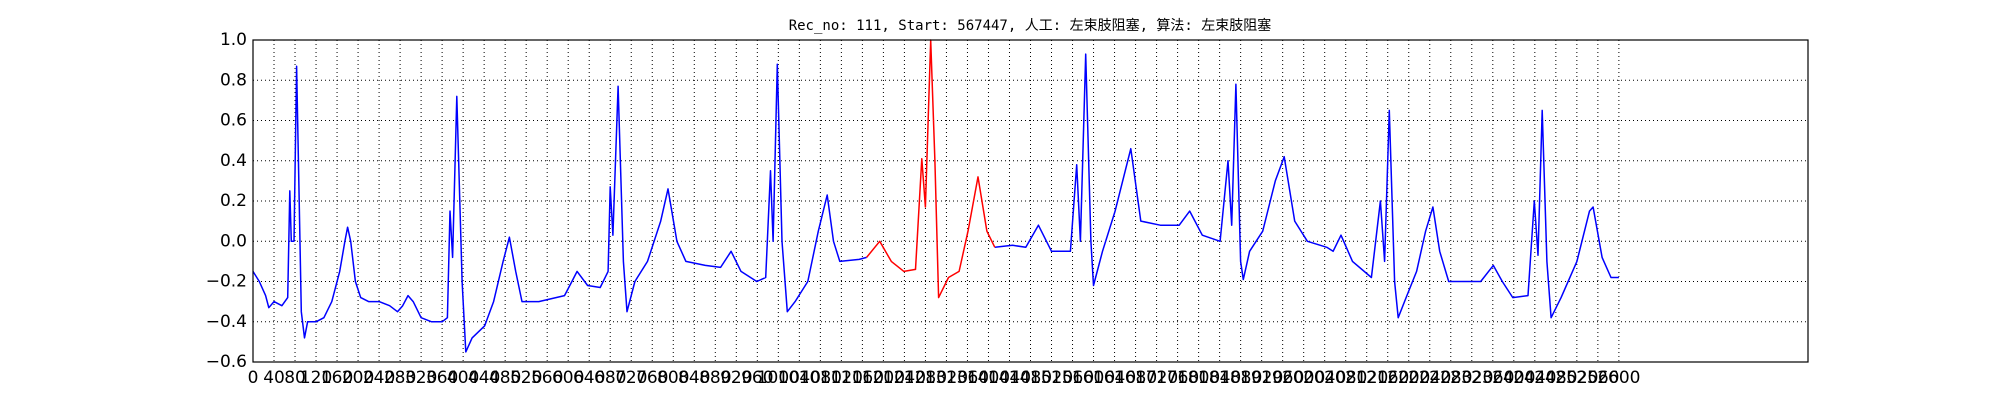 The width and height of the screenshot is (2000, 400). What do you see at coordinates (883, 378) in the screenshot?
I see `x-tick-label: 1200` at bounding box center [883, 378].